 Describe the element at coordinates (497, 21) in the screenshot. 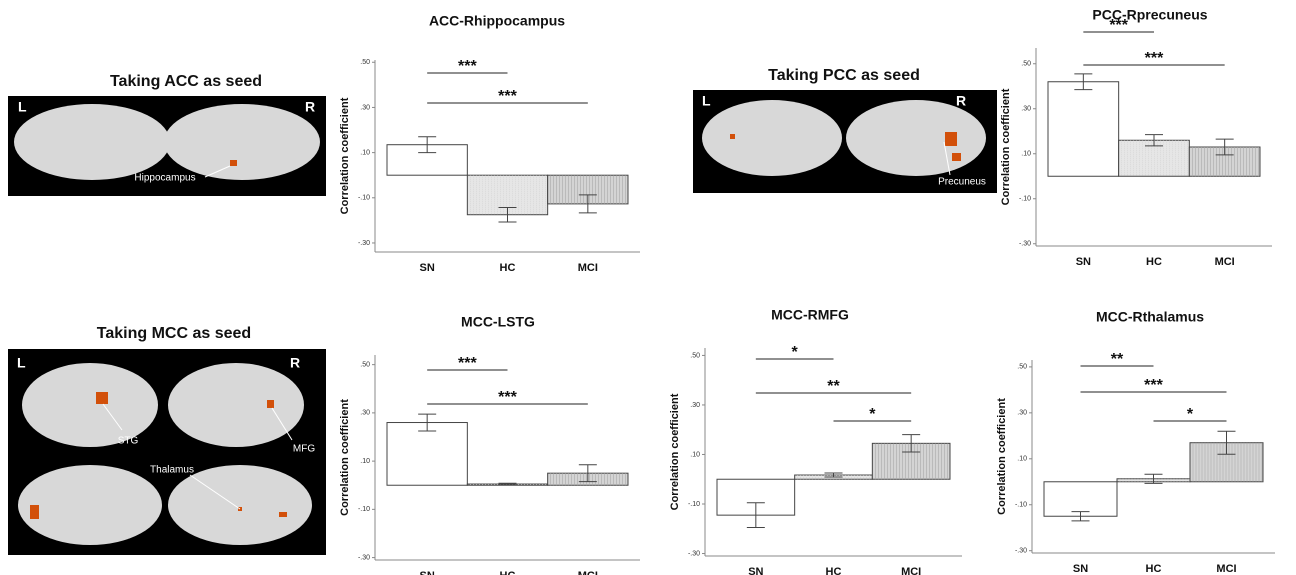

I see `chart-title: ACC-Rhippocampus` at that location.